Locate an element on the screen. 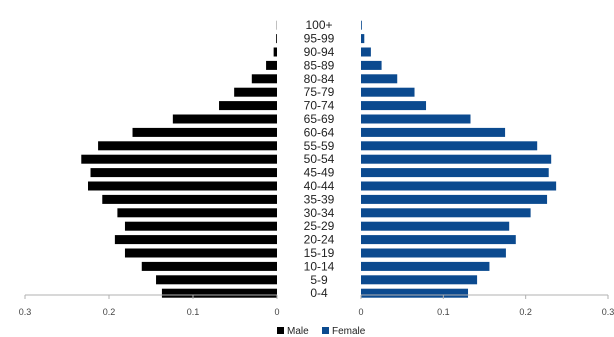 Image resolution: width=614 pixels, height=337 pixels. x-axes: 0.3 0.2 0.1 0 0 0.1 0.2 0.3 is located at coordinates (316, 305).